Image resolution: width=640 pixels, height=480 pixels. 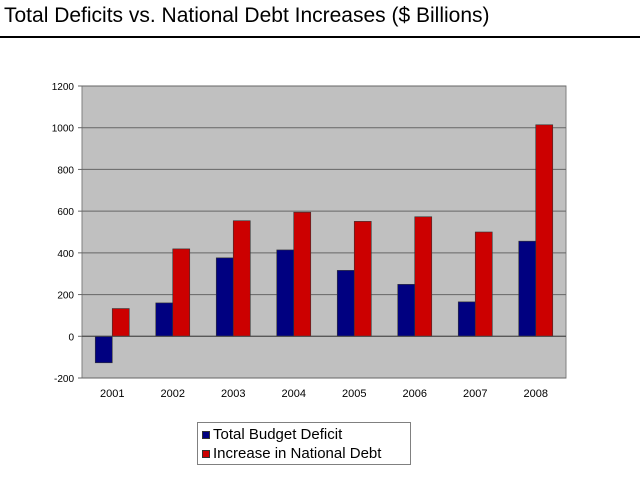 I want to click on y-tick-label: 1000, so click(x=63, y=129).